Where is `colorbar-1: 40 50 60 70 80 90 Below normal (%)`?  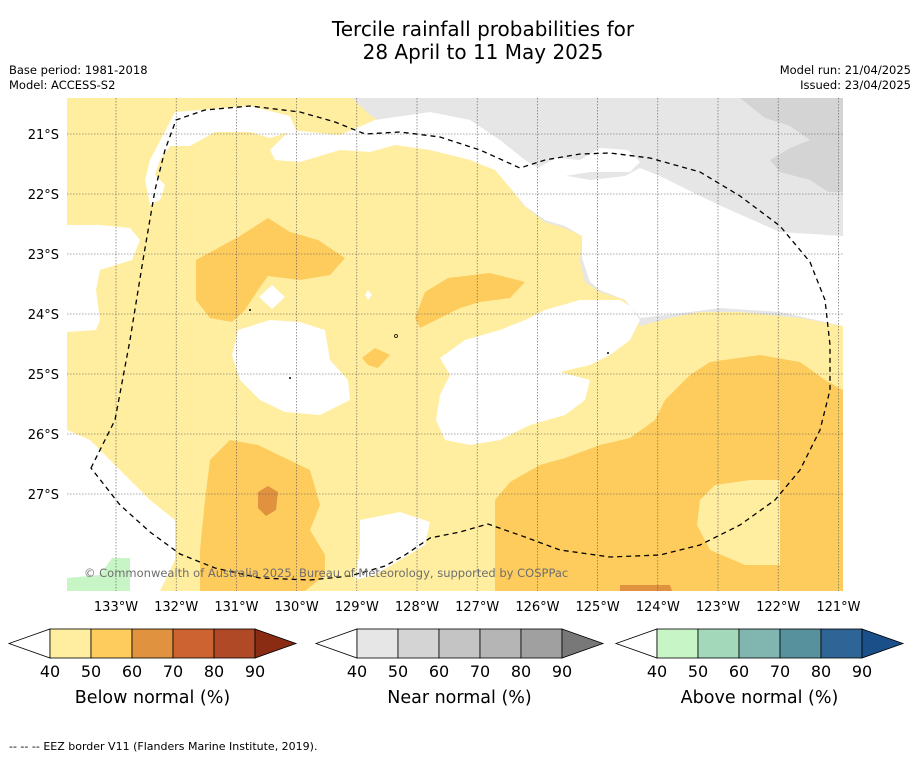
colorbar-1: 40 50 60 70 80 90 Below normal (%) is located at coordinates (152, 668).